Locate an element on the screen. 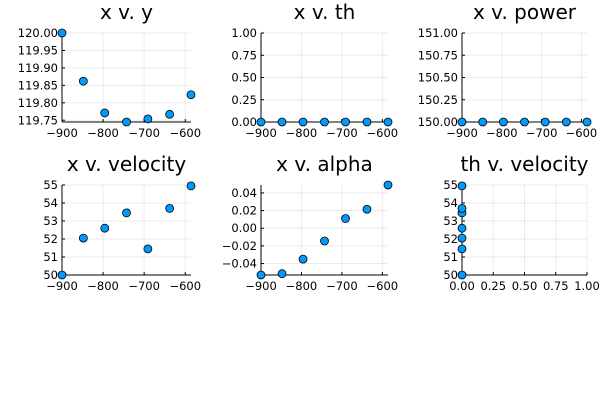  y-tick-label: 151.00 is located at coordinates (438, 33).